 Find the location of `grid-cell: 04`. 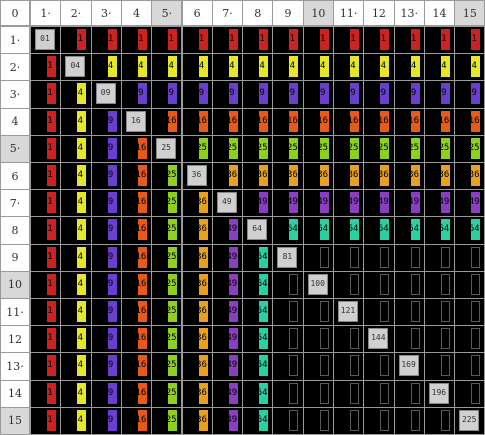

grid-cell: 04 is located at coordinates (76, 67).